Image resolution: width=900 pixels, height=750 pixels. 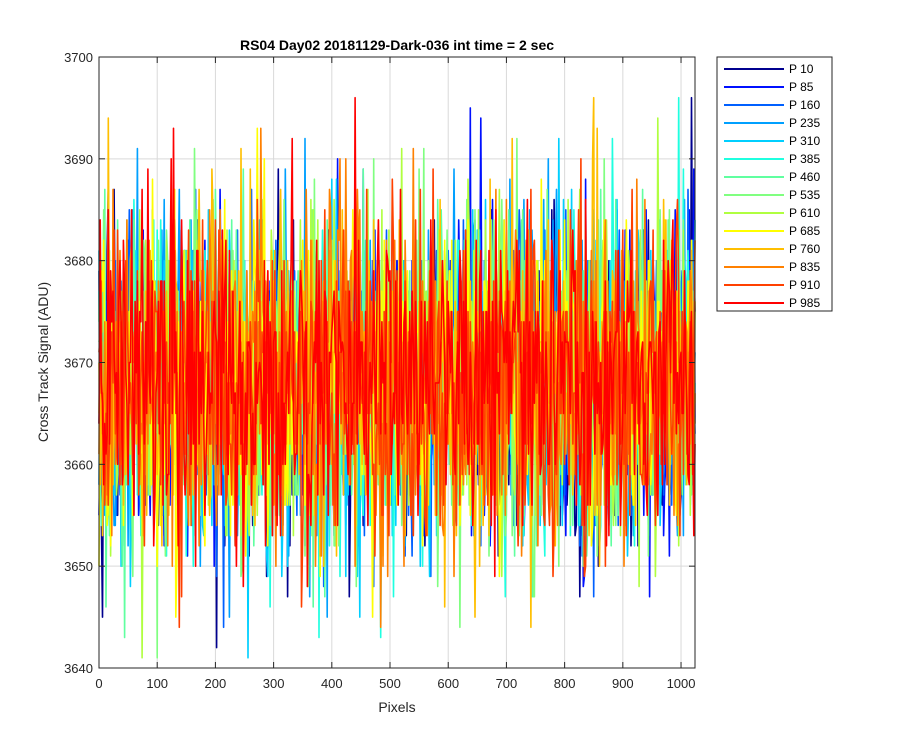 What do you see at coordinates (804, 213) in the screenshot?
I see `legend-entry-label: P 610` at bounding box center [804, 213].